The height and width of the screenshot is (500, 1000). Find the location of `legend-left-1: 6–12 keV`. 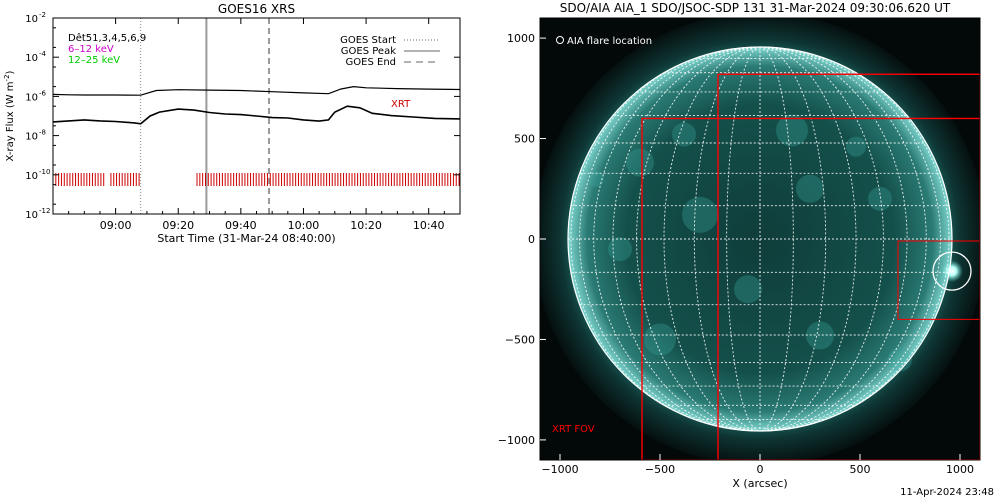

legend-left-1: 6–12 keV is located at coordinates (91, 49).